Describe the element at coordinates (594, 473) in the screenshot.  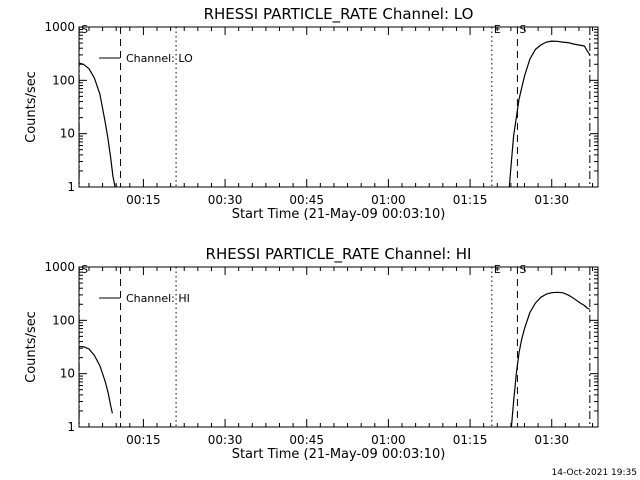
I see `footer-timestamp: 14-Oct-2021 19:35` at that location.